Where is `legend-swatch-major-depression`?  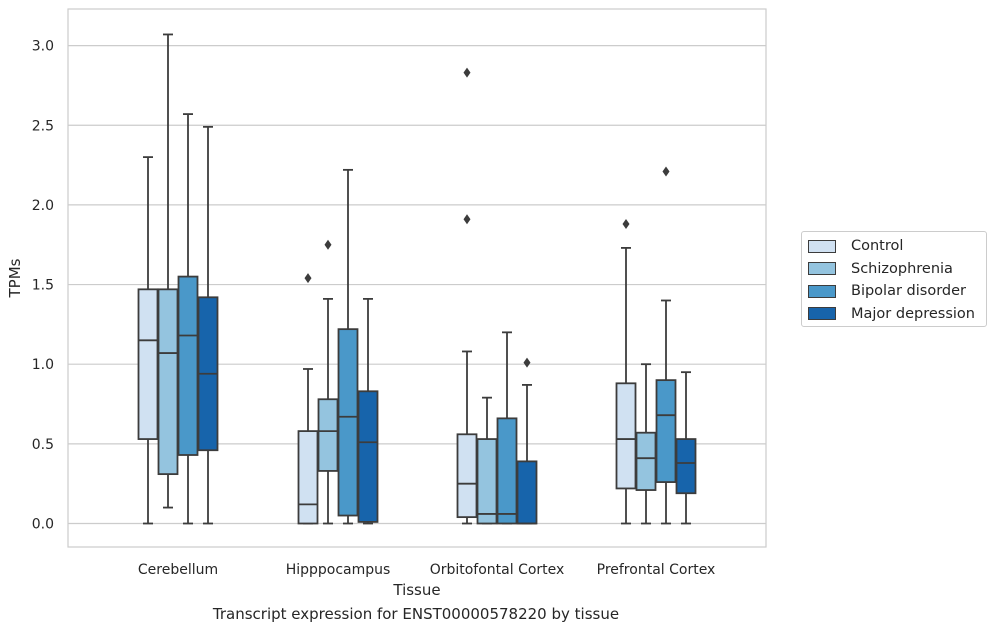 legend-swatch-major-depression is located at coordinates (822, 314).